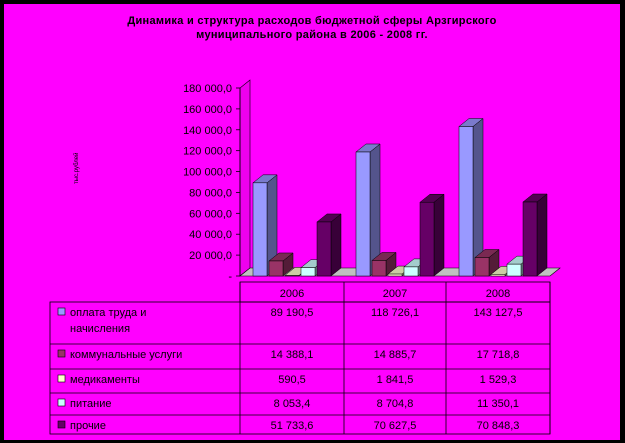 The width and height of the screenshot is (625, 443). I want to click on data-value: 8 704,8, so click(395, 404).